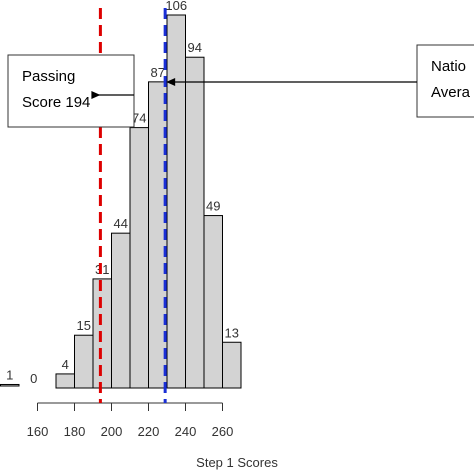 The image size is (474, 474). I want to click on passing-score-callout-text: Passing, so click(48, 76).